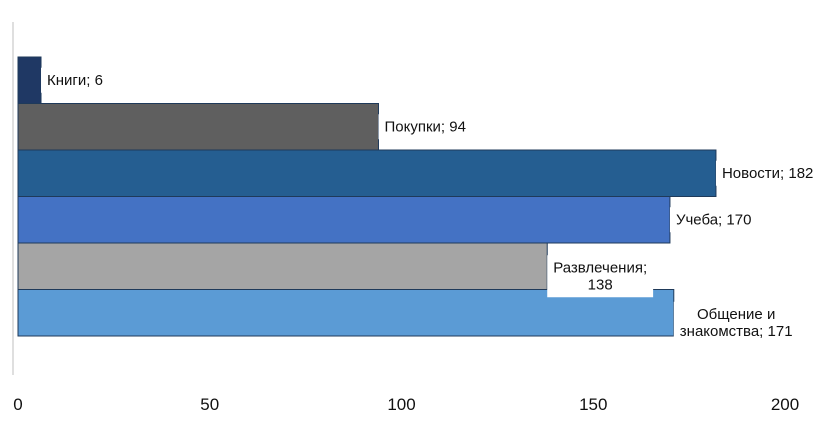 Image resolution: width=823 pixels, height=422 pixels. What do you see at coordinates (600, 284) in the screenshot?
I see `data-label-text: 138` at bounding box center [600, 284].